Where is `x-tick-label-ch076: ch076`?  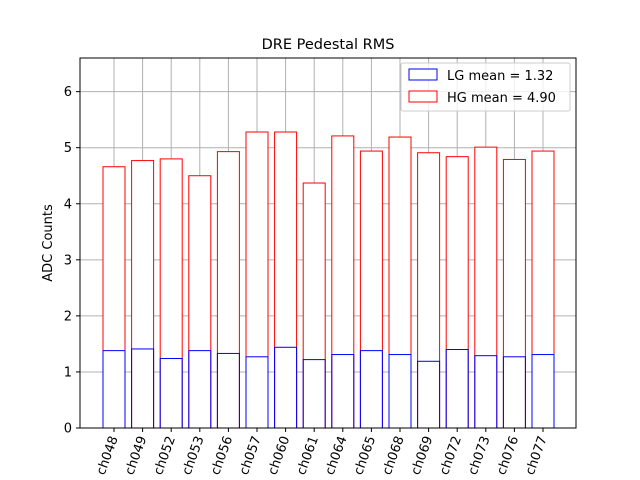 x-tick-label-ch076: ch076 is located at coordinates (508, 455).